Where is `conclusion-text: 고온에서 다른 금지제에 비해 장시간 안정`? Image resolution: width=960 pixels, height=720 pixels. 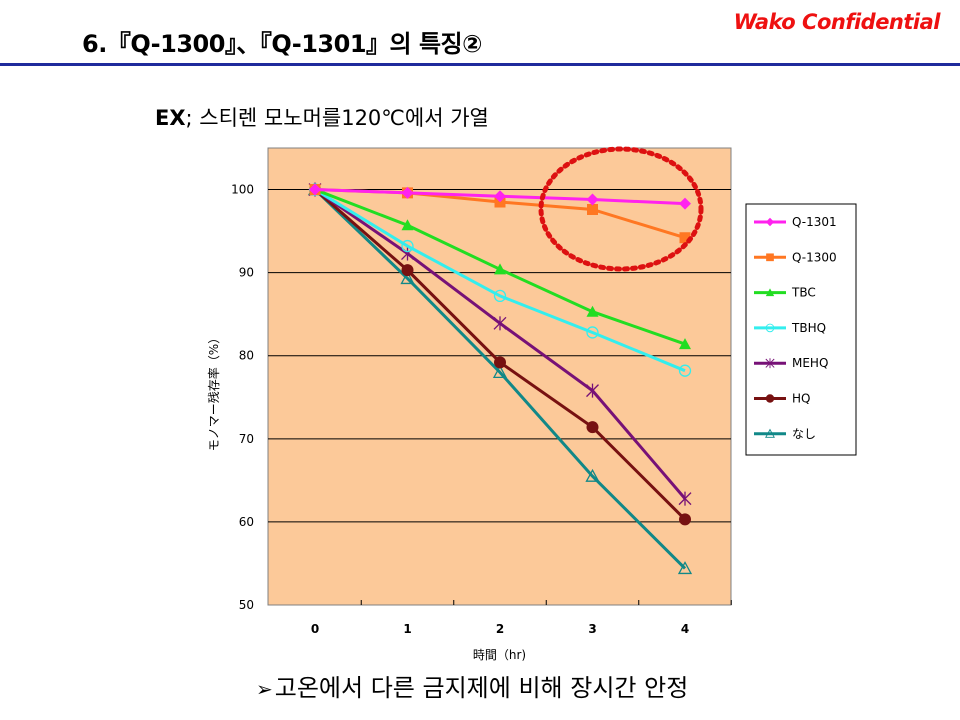 conclusion-text: 고온에서 다른 금지제에 비해 장시간 안정 is located at coordinates (481, 688).